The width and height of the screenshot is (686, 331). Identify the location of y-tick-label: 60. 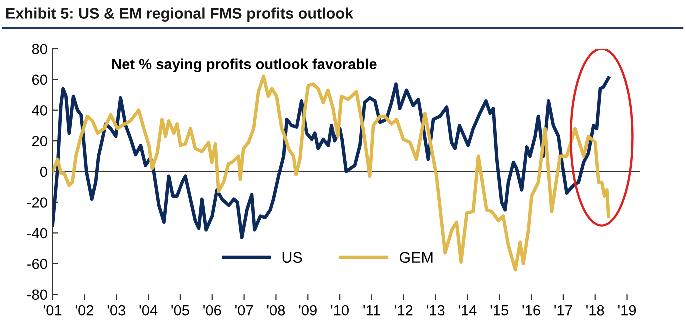
(40, 80).